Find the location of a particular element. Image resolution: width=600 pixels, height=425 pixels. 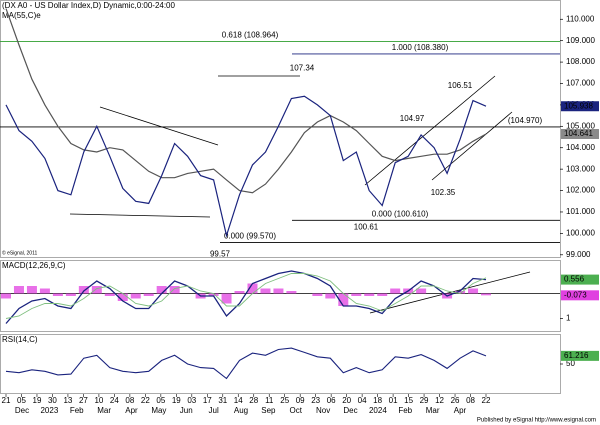

y-tick-label: 108.000 is located at coordinates (580, 61).